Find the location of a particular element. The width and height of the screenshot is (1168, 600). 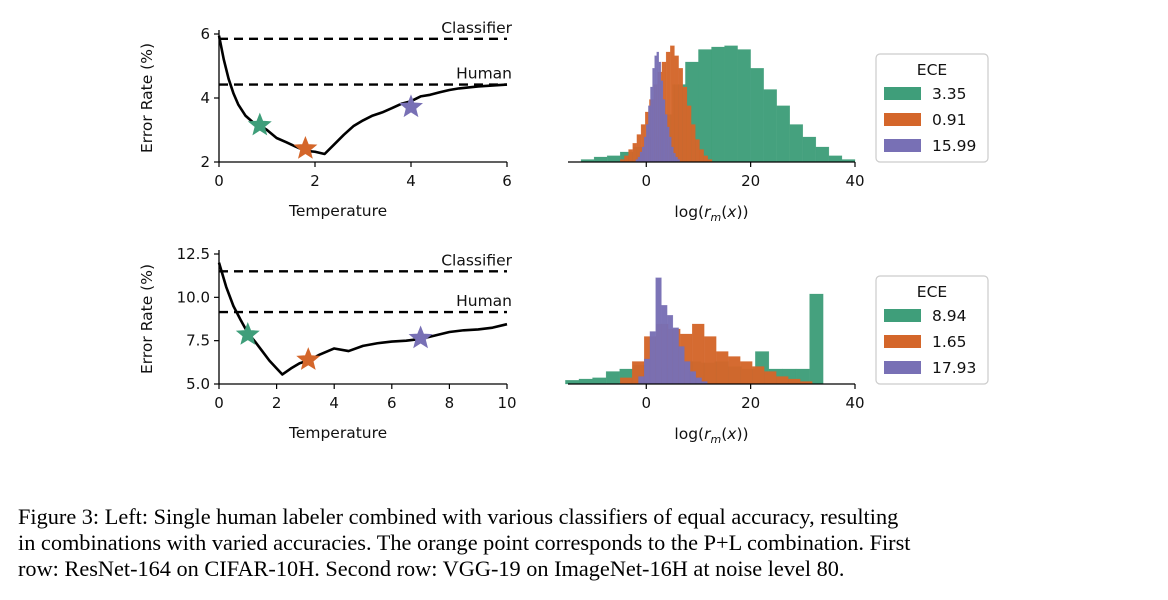

legend-title: ECE is located at coordinates (932, 70).